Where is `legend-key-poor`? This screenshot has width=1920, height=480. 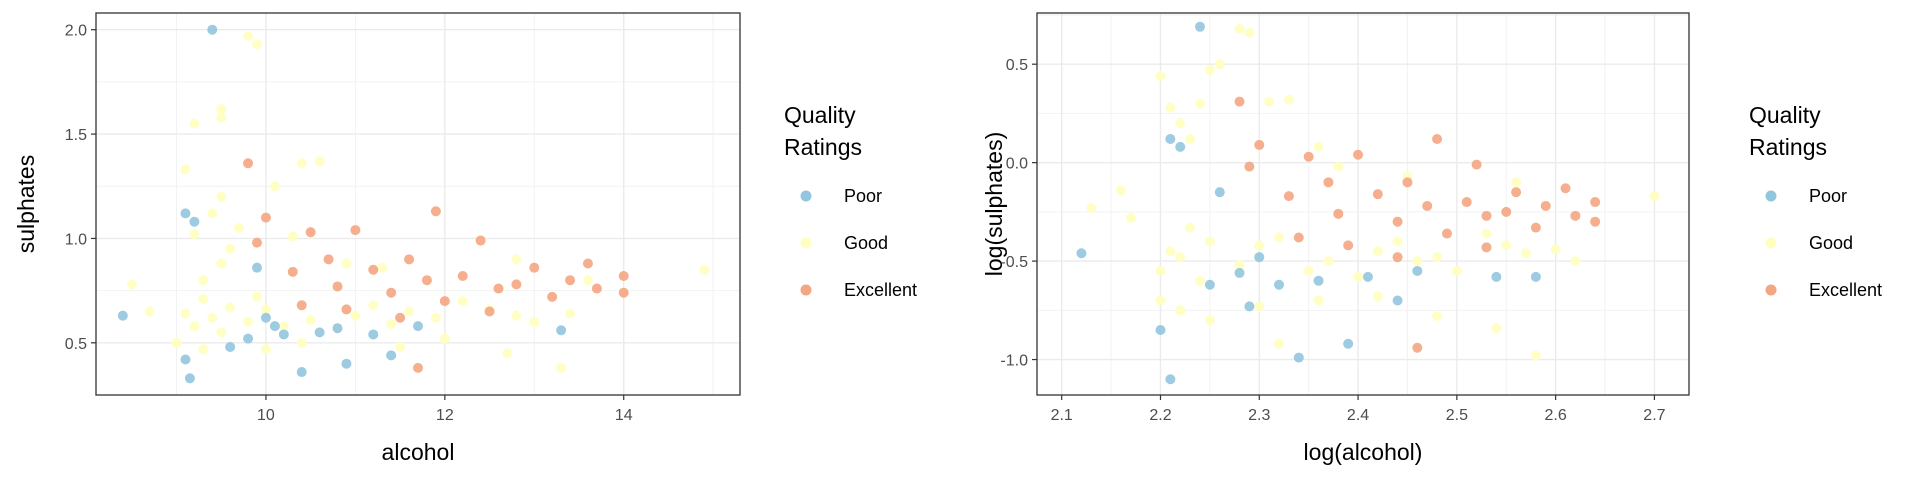 legend-key-poor is located at coordinates (1771, 196).